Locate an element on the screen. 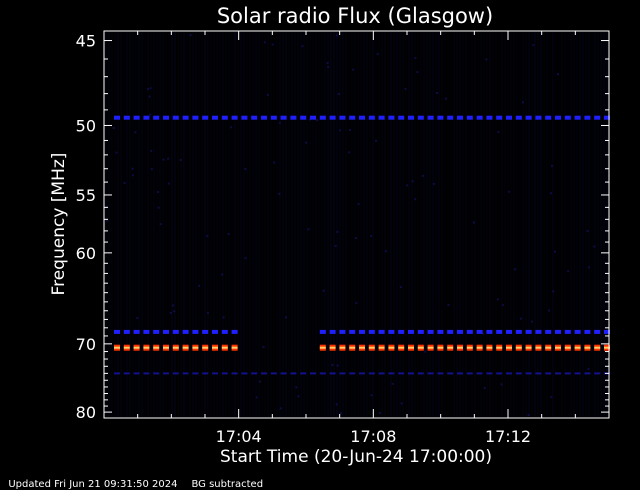 The width and height of the screenshot is (640, 490). y-tick-label: 50 is located at coordinates (86, 125).